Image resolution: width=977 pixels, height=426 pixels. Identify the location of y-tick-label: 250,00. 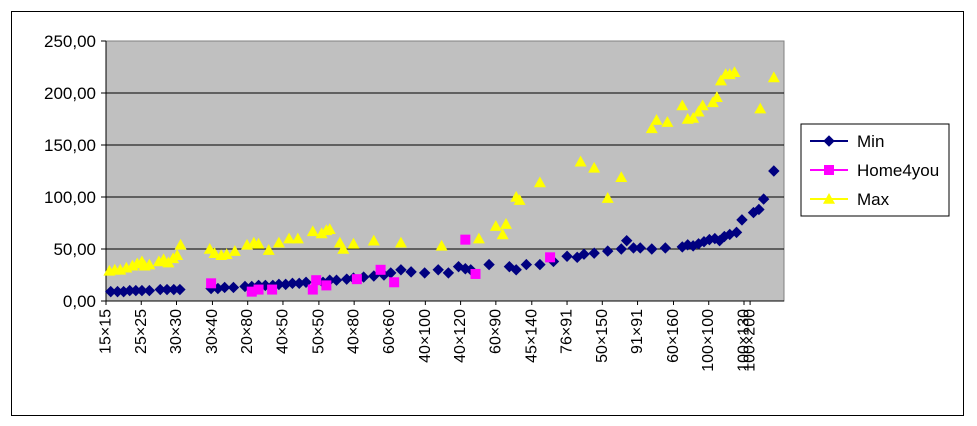
(70, 41).